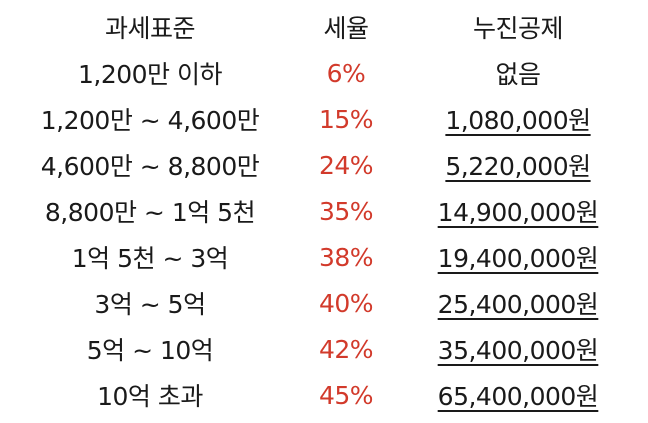 This screenshot has width=648, height=423. Describe the element at coordinates (150, 120) in the screenshot. I see `bracket-cell: 1,200만 ~ 4,600만` at that location.